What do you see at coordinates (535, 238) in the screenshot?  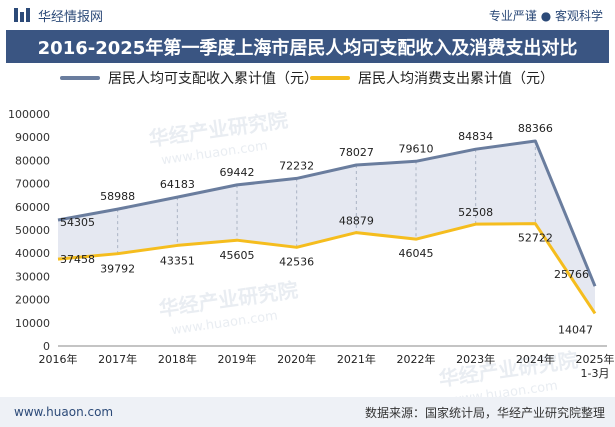 I see `consumption-data-label: 52722` at bounding box center [535, 238].